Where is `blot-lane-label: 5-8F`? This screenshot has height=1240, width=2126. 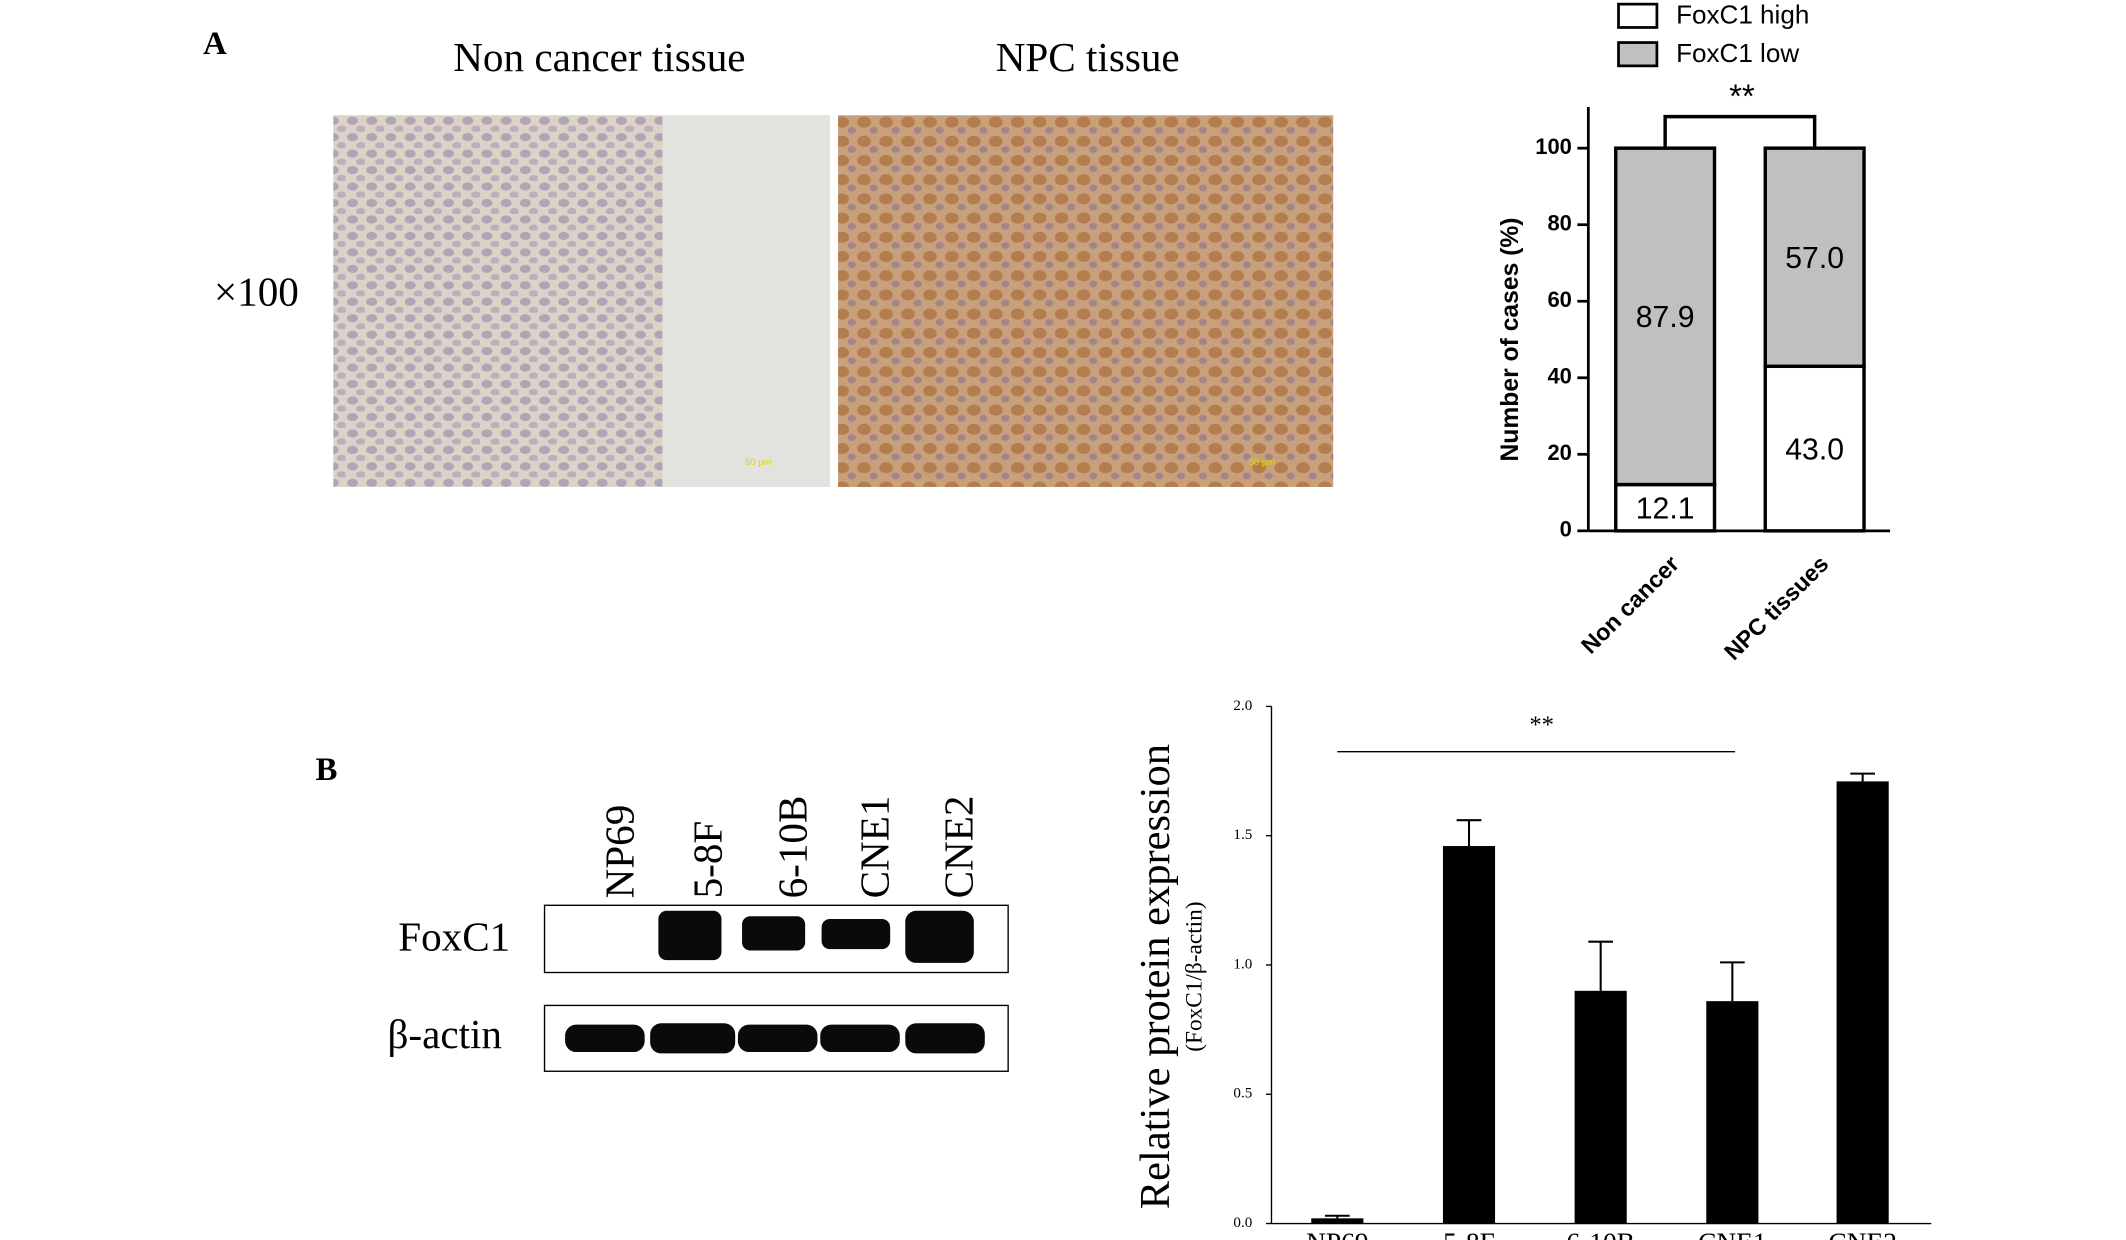 blot-lane-label: 5-8F is located at coordinates (707, 860).